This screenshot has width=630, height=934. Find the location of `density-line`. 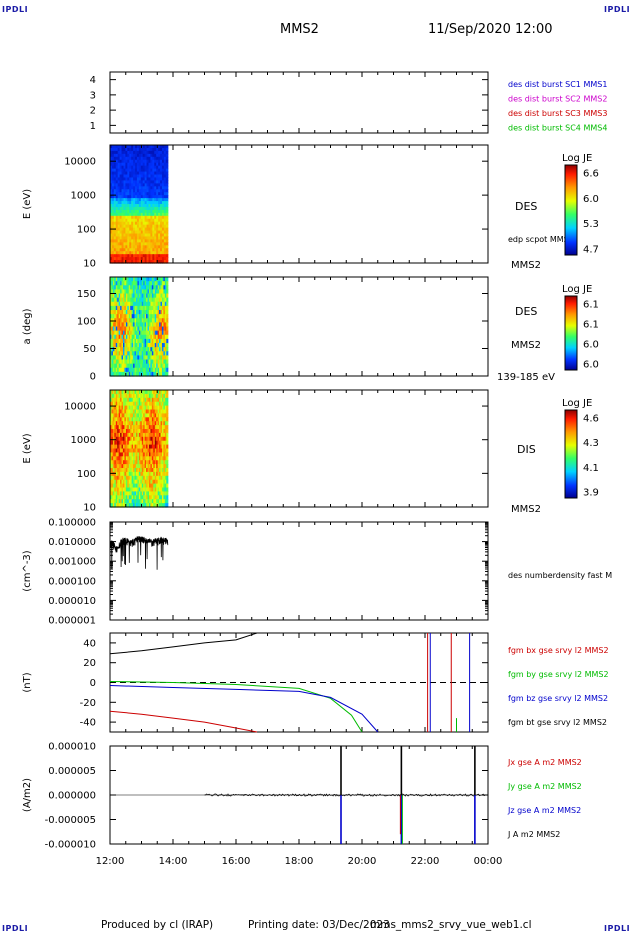

density-line is located at coordinates (139, 553).